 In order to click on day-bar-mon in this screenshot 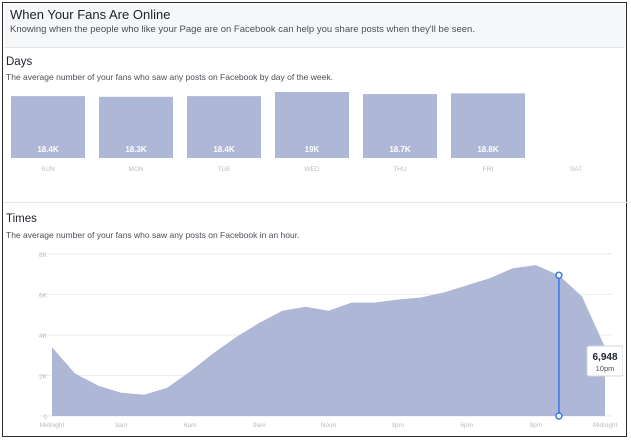, I will do `click(136, 127)`.